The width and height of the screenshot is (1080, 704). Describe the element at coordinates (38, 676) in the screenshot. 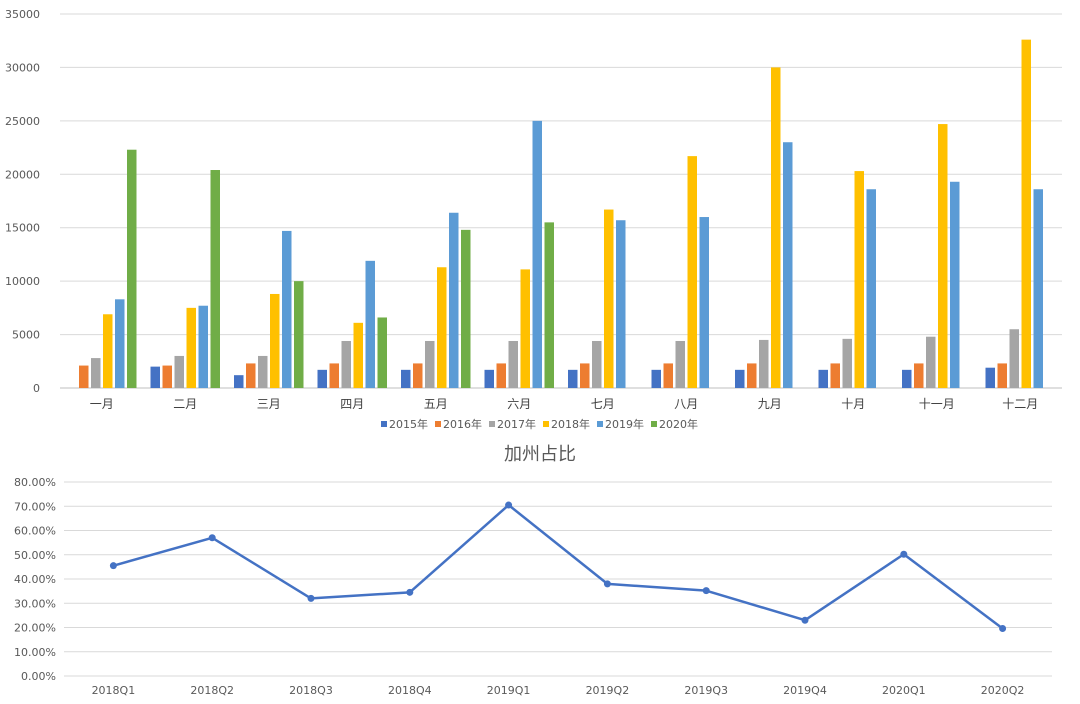

I see `line-y-tick-label: 0.00%` at that location.